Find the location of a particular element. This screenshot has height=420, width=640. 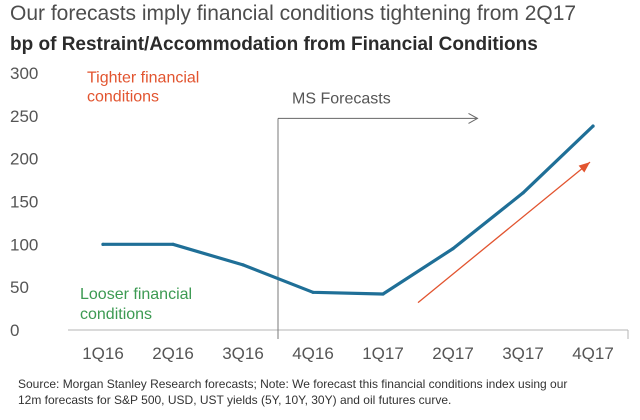

x-tick-label: 1Q16 is located at coordinates (103, 353).